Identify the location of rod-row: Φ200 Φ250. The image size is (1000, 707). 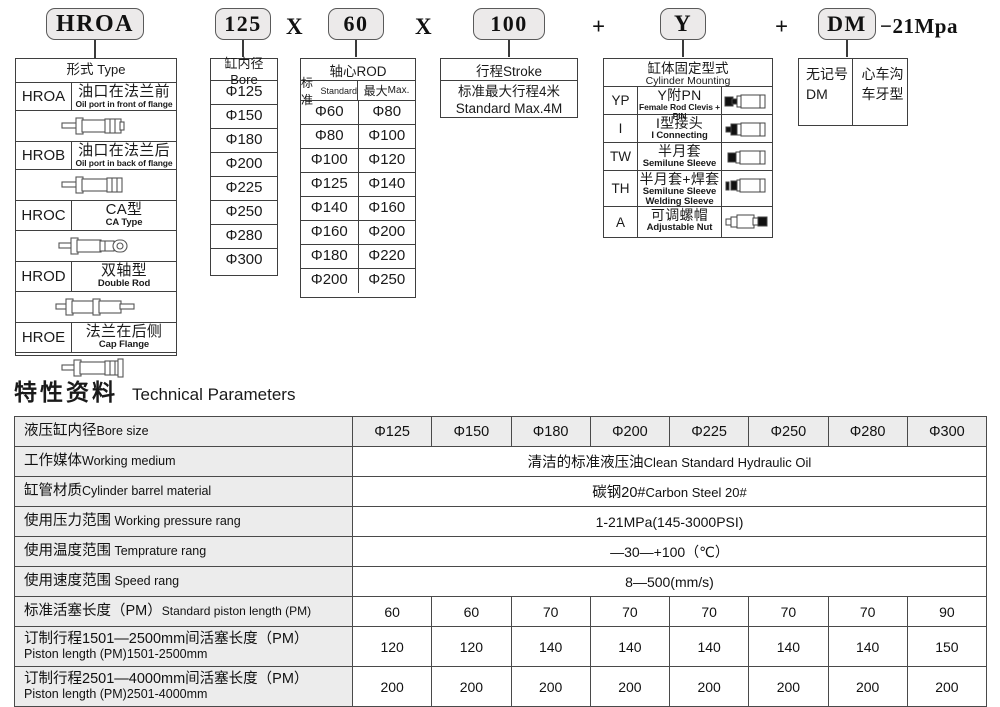
(358, 281).